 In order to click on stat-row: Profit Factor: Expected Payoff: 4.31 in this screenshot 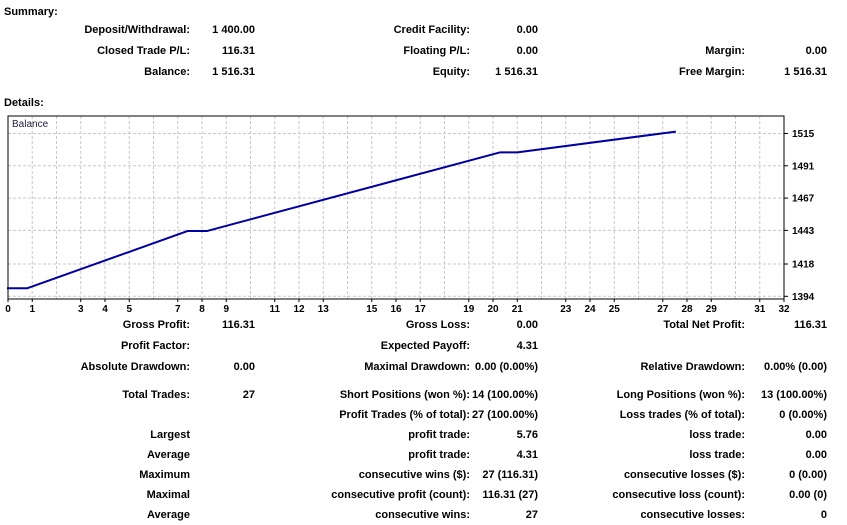, I will do `click(423, 346)`.